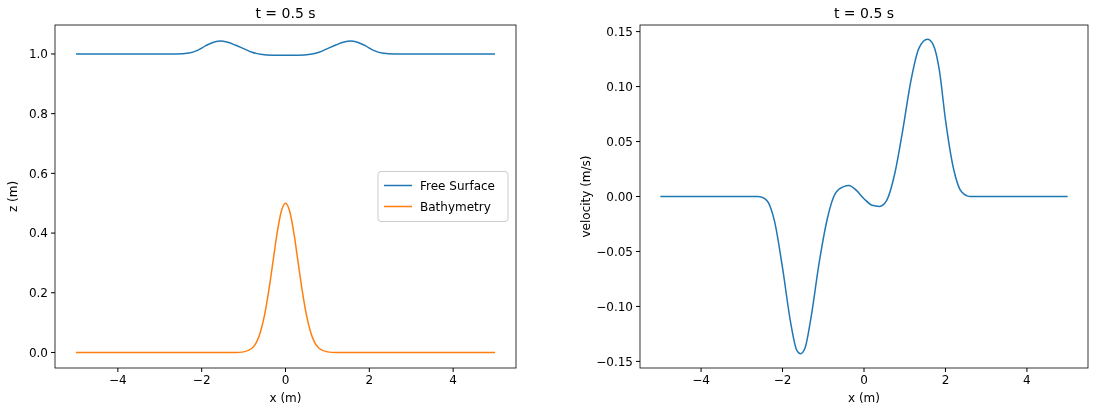 The image size is (1094, 414). I want to click on y-tick-label: −0.15, so click(614, 361).